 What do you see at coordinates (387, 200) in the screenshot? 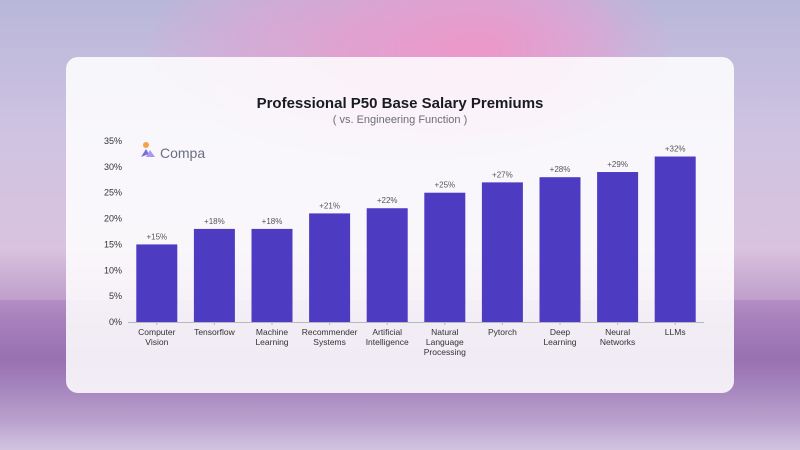
I see `data-label: +22%` at bounding box center [387, 200].